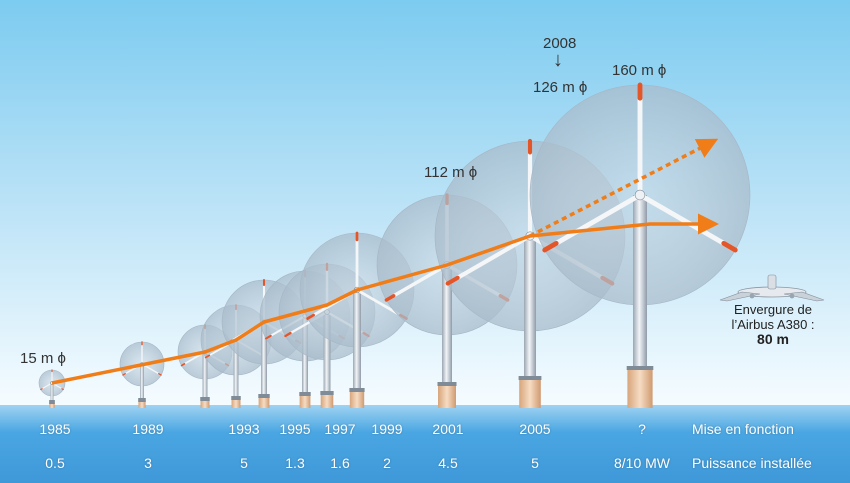 The height and width of the screenshot is (483, 850). I want to click on diameter-label-current: 160 m ϕ, so click(639, 70).